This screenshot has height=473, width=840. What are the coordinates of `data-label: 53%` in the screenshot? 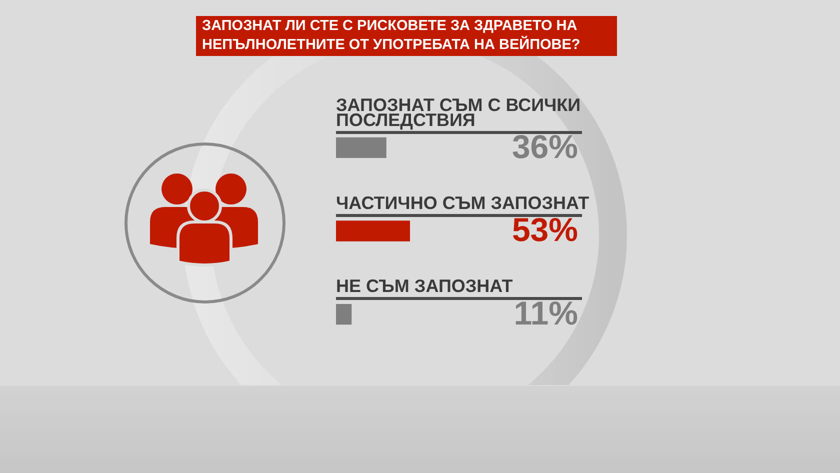 It's located at (545, 229).